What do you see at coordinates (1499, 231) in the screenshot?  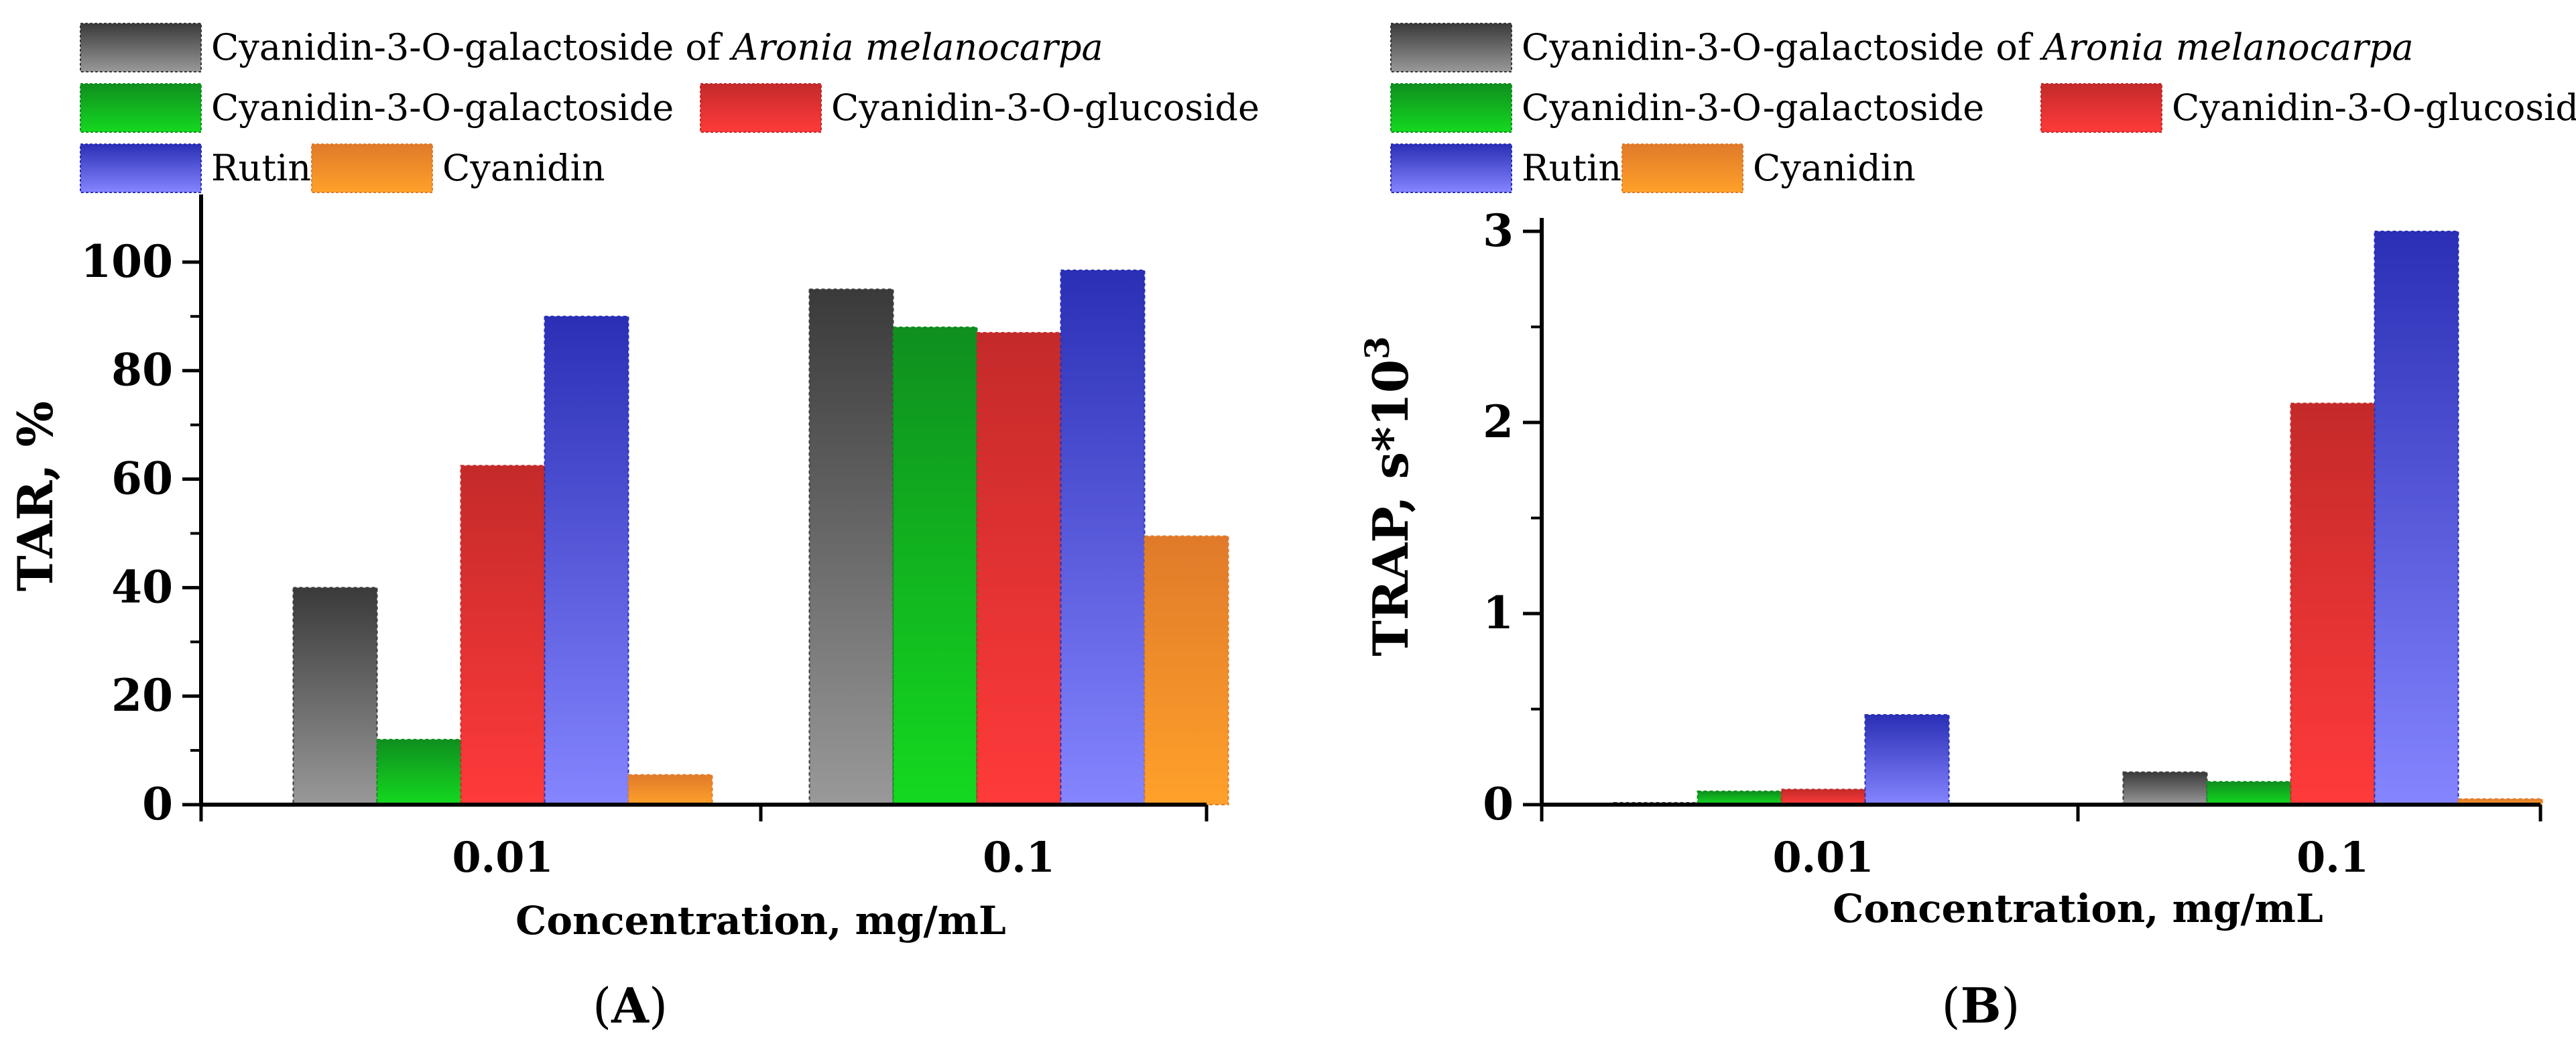 I see `y-tick-label: 3` at bounding box center [1499, 231].